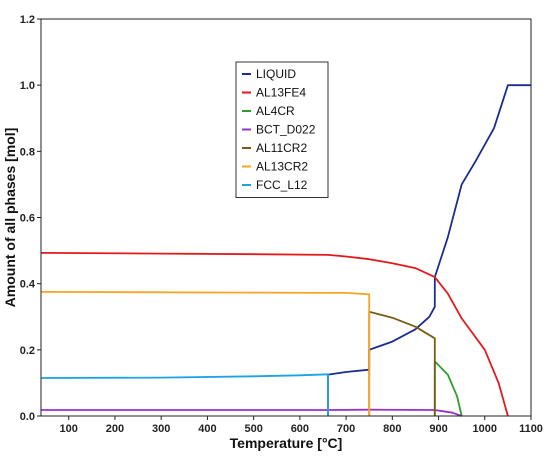 This screenshot has height=459, width=550. Describe the element at coordinates (207, 429) in the screenshot. I see `x-tick-label: 400` at that location.